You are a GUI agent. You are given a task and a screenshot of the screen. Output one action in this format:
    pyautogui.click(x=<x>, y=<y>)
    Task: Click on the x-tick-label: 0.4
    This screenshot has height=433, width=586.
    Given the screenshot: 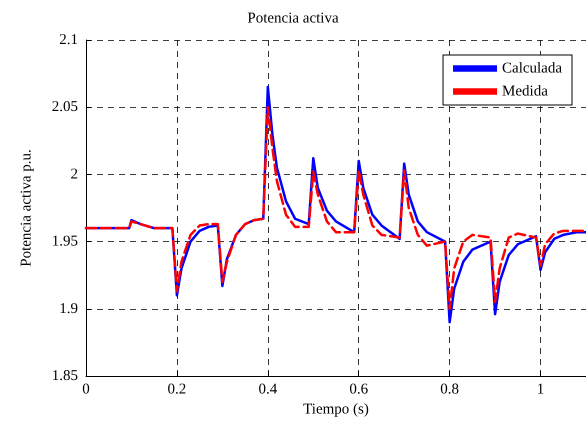 What is the action you would take?
    pyautogui.click(x=268, y=390)
    